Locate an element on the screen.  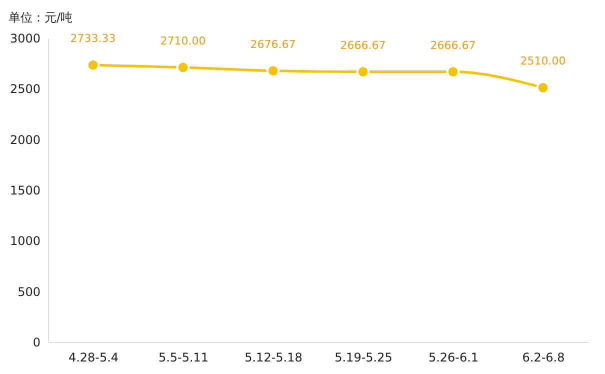
x-tick-label: 6.2-6.8 is located at coordinates (543, 357).